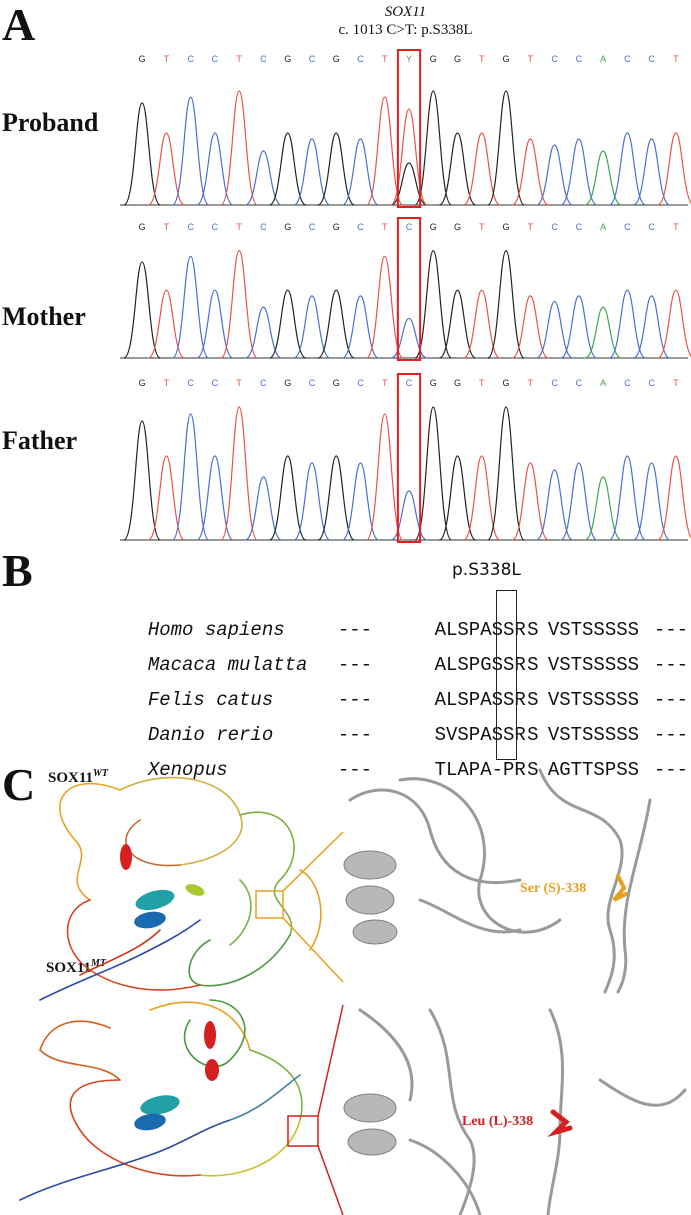  What do you see at coordinates (409, 59) in the screenshot?
I see `base-call: Y` at bounding box center [409, 59].